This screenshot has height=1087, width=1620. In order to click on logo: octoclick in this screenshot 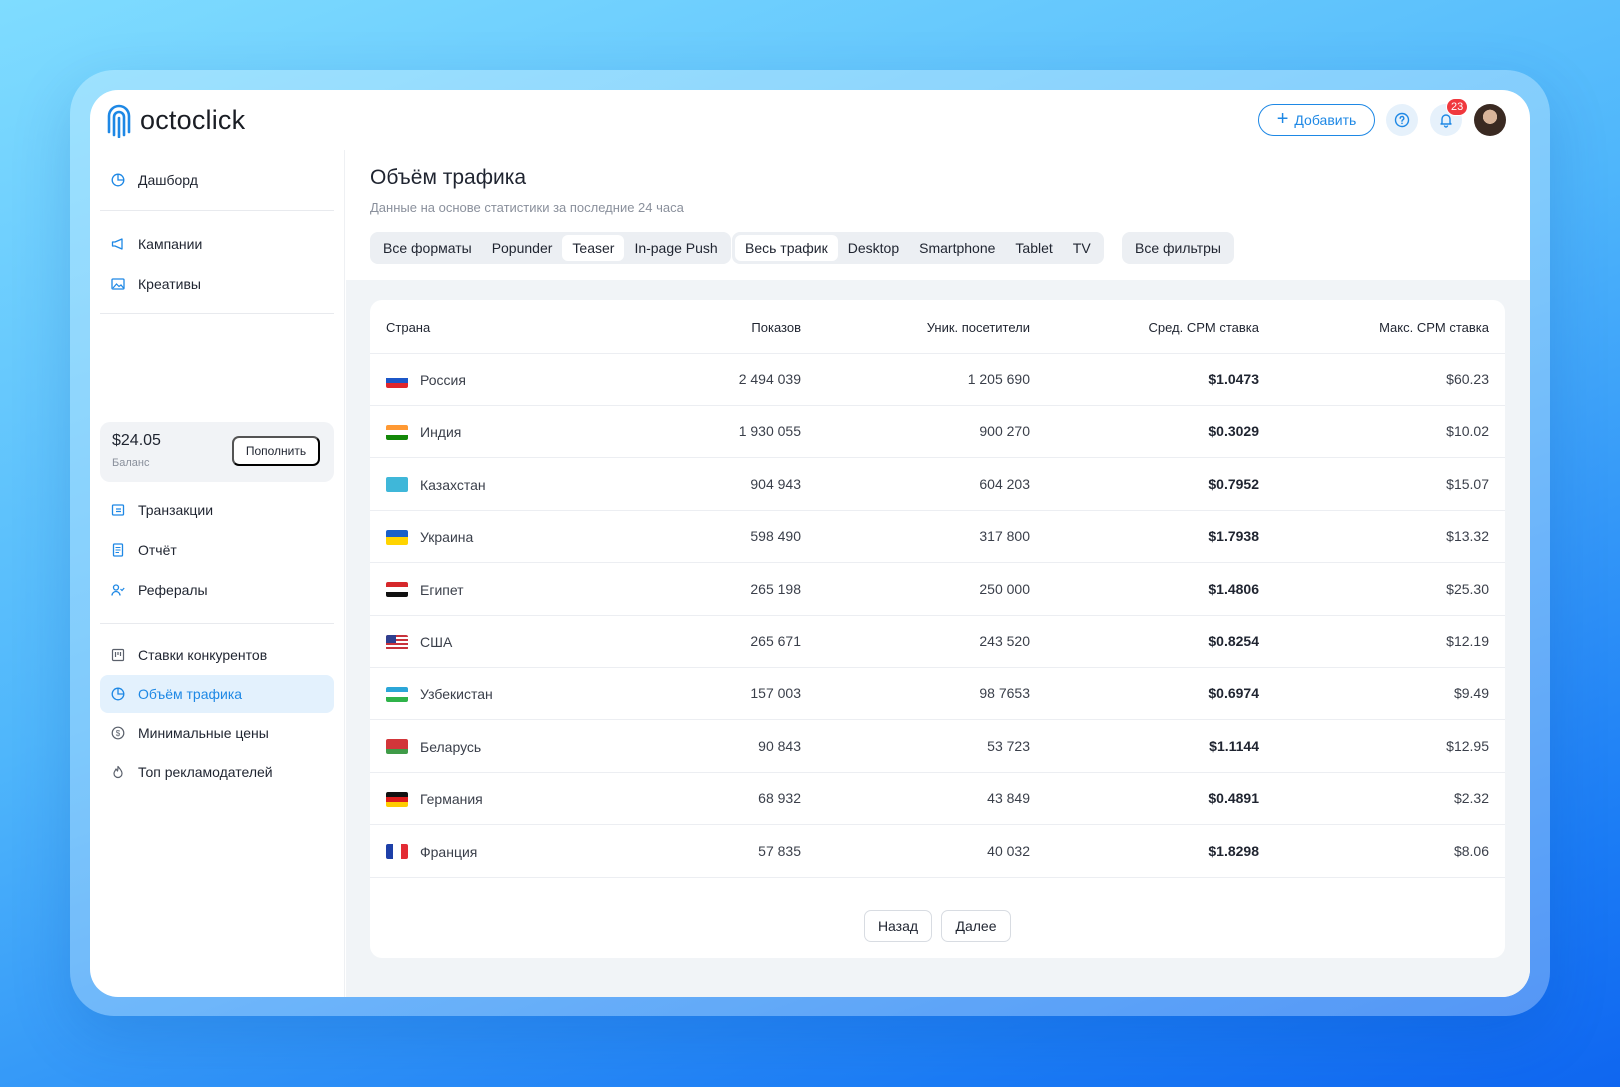, I will do `click(175, 120)`.